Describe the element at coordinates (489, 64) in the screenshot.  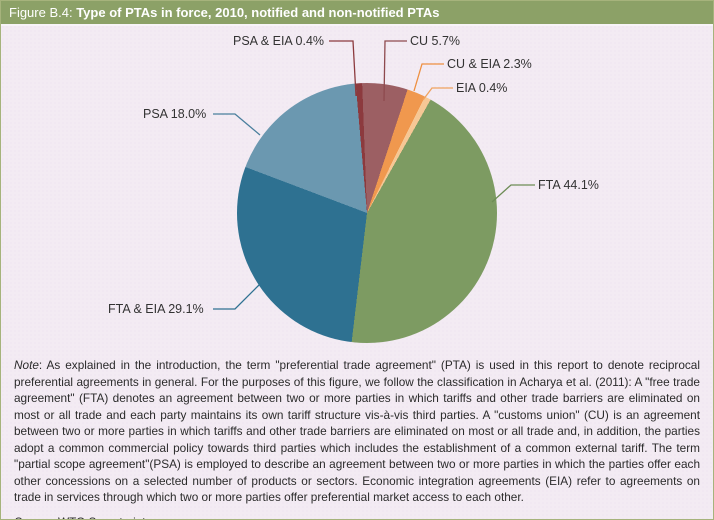
I see `pie-label-cu-eia: CU & EIA 2.3%` at that location.